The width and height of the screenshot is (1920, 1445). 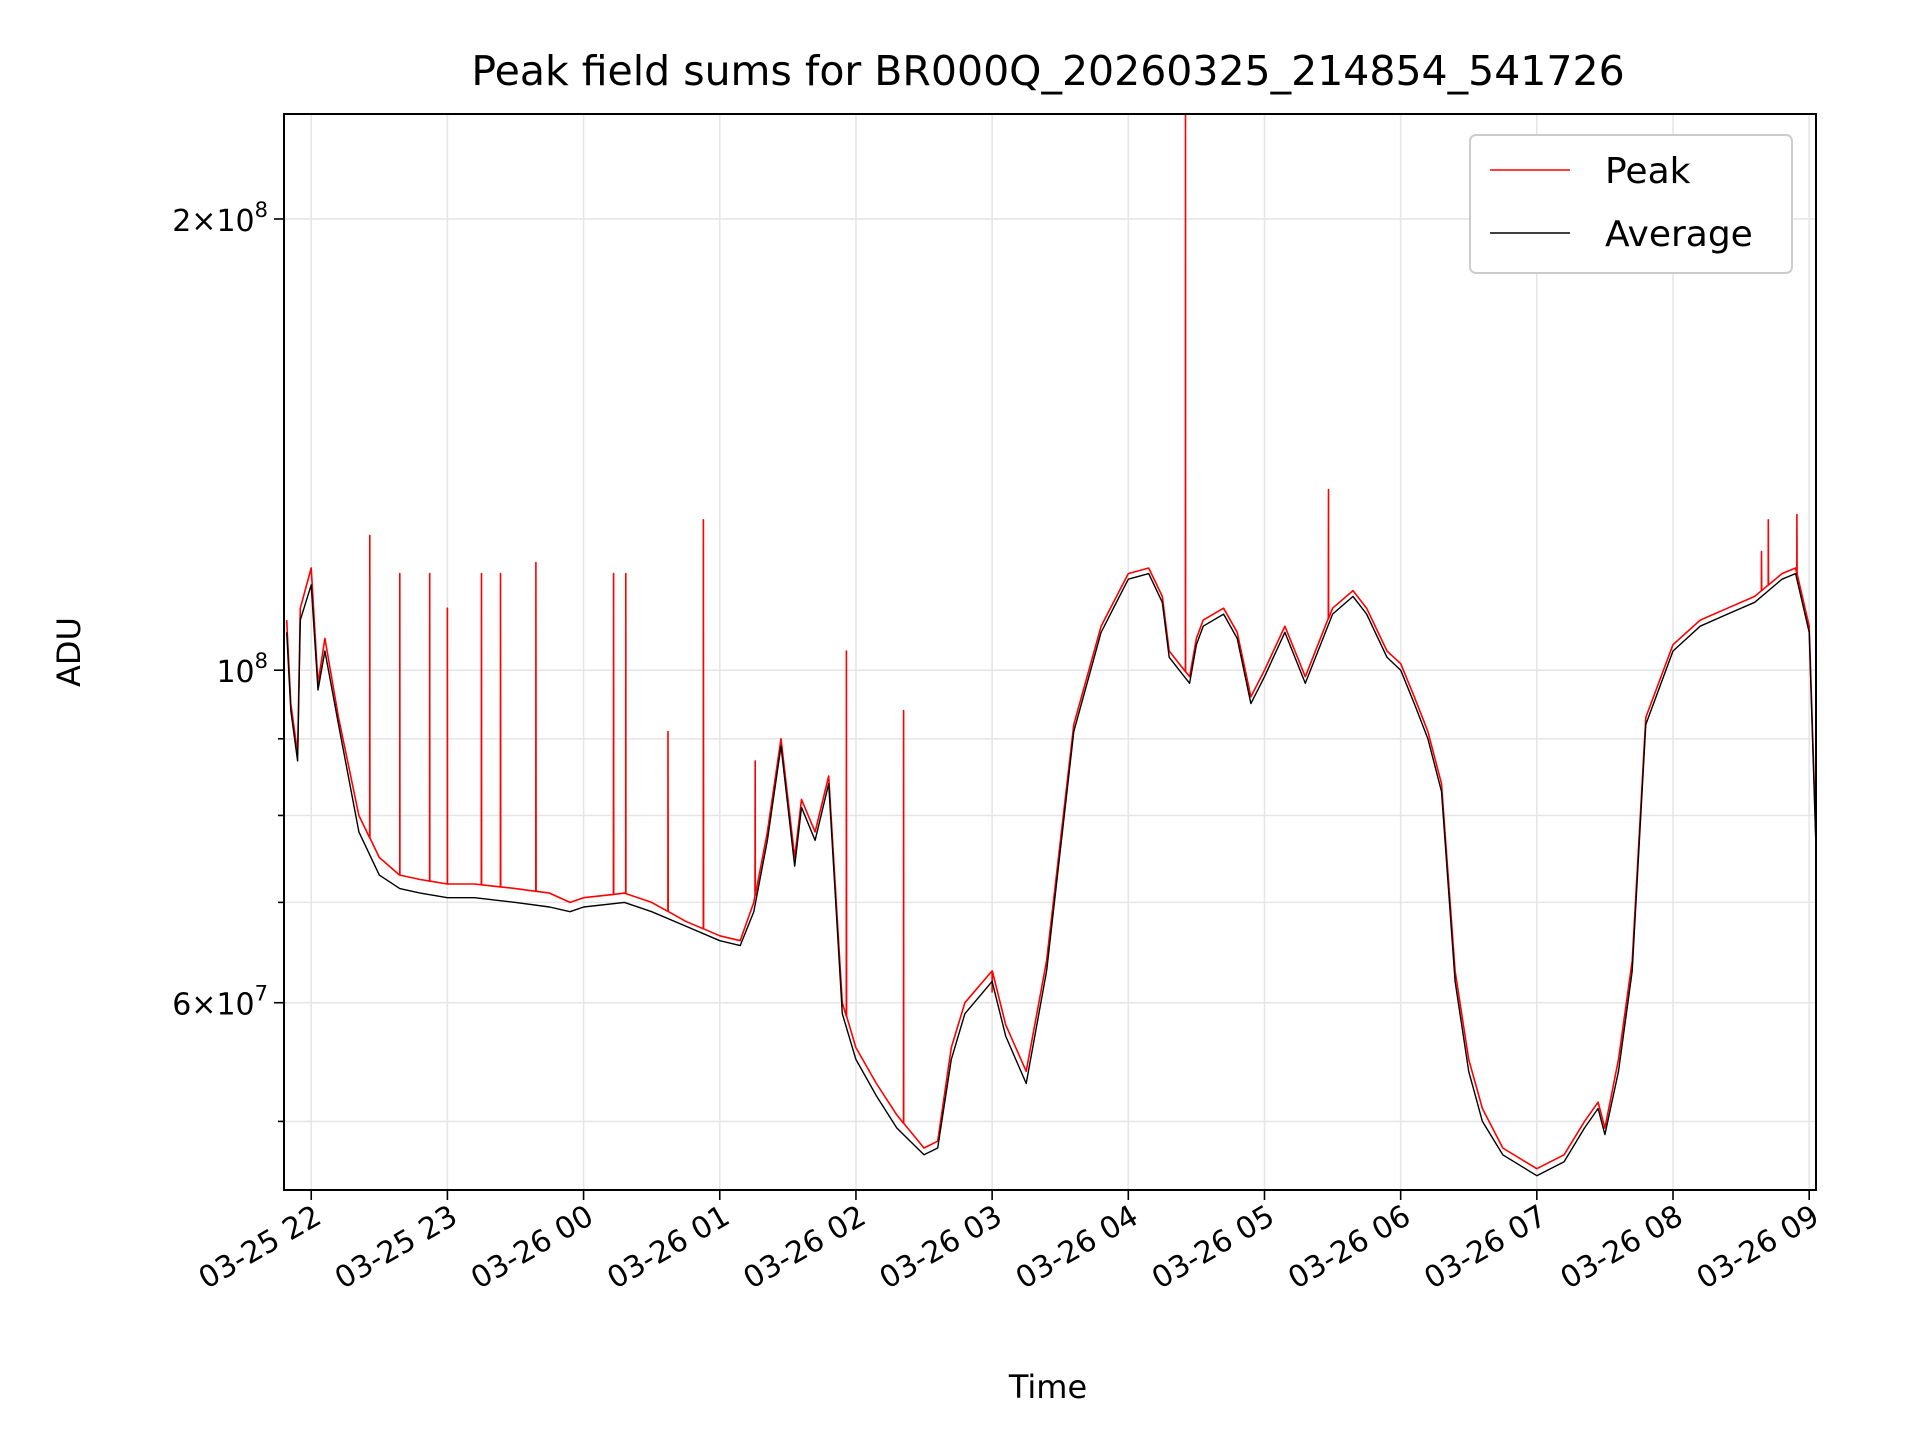 What do you see at coordinates (1047, 1387) in the screenshot?
I see `x-axis-title: Time` at bounding box center [1047, 1387].